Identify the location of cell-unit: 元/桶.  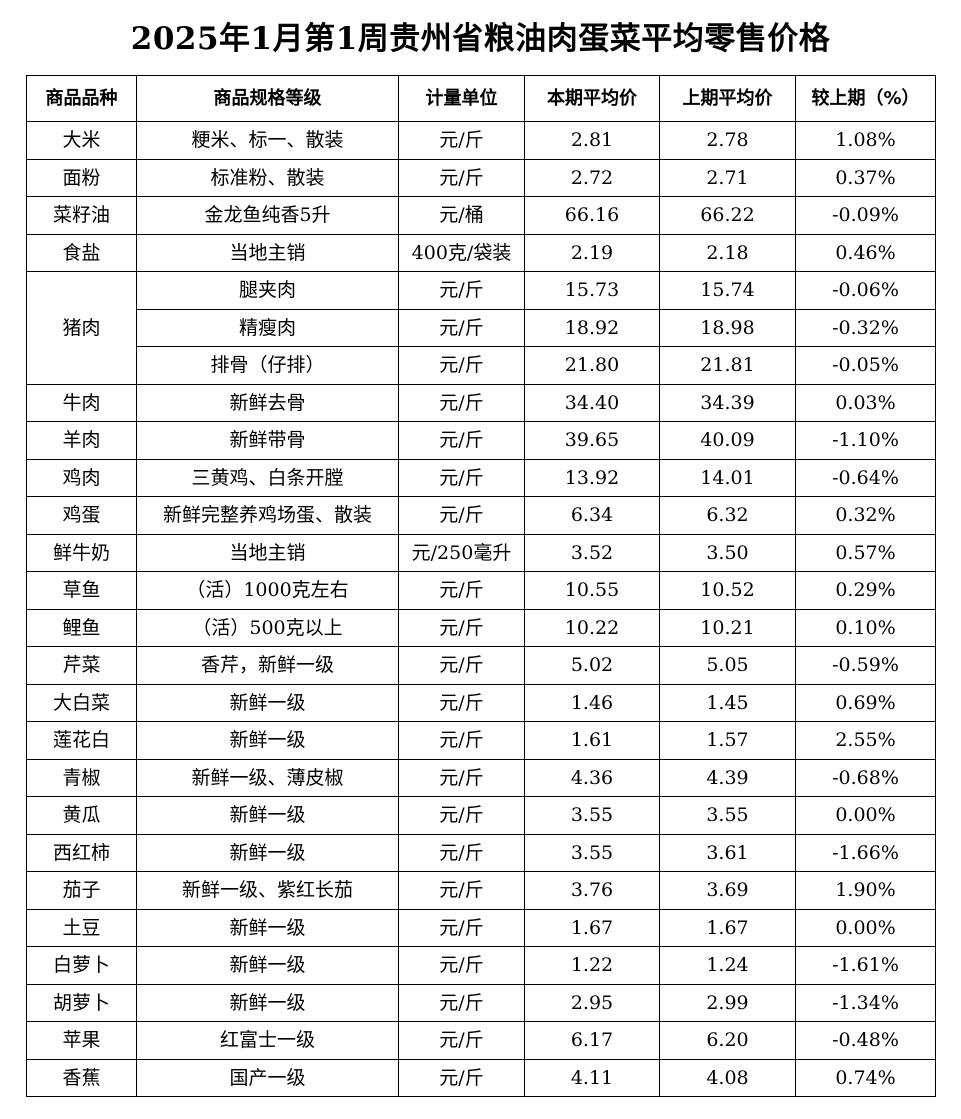
(461, 215).